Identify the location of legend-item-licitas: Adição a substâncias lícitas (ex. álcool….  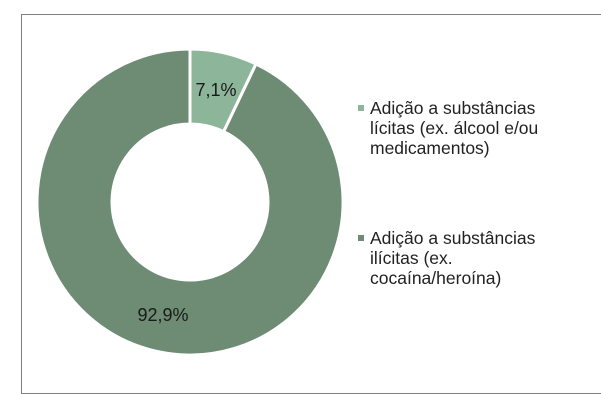
(448, 128).